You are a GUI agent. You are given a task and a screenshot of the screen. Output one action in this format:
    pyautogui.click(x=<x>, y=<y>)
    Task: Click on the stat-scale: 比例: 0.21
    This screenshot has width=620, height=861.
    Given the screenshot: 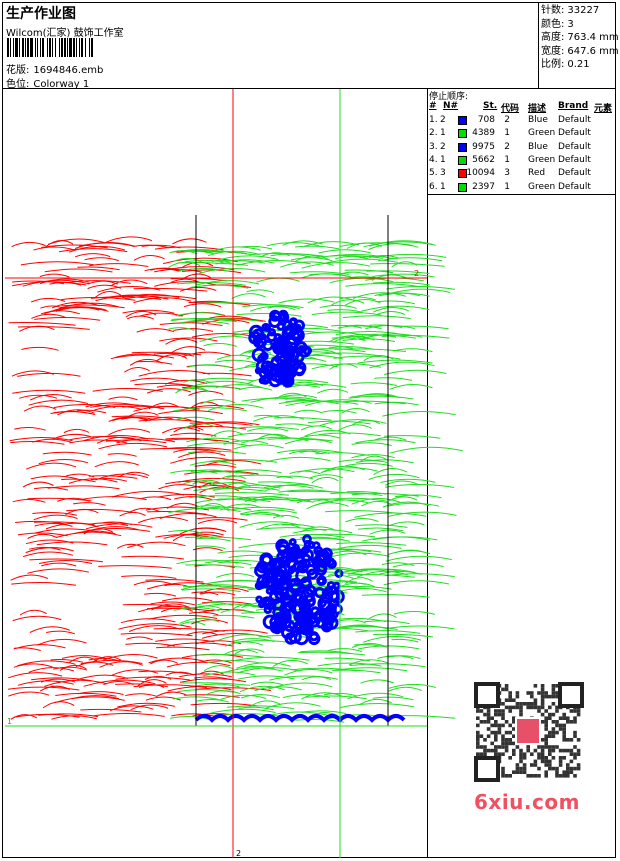 What is the action you would take?
    pyautogui.click(x=565, y=64)
    